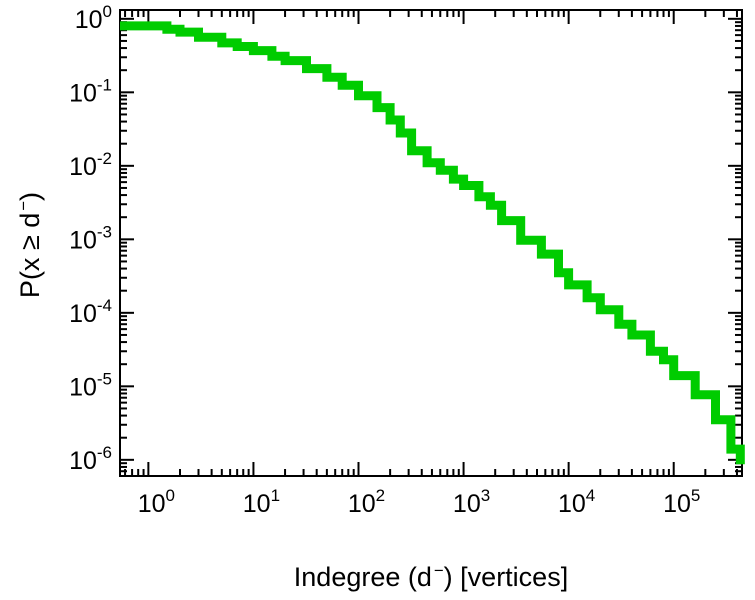 The height and width of the screenshot is (600, 755). Describe the element at coordinates (23, 205) in the screenshot. I see `y-axis-title-superscript: −` at that location.